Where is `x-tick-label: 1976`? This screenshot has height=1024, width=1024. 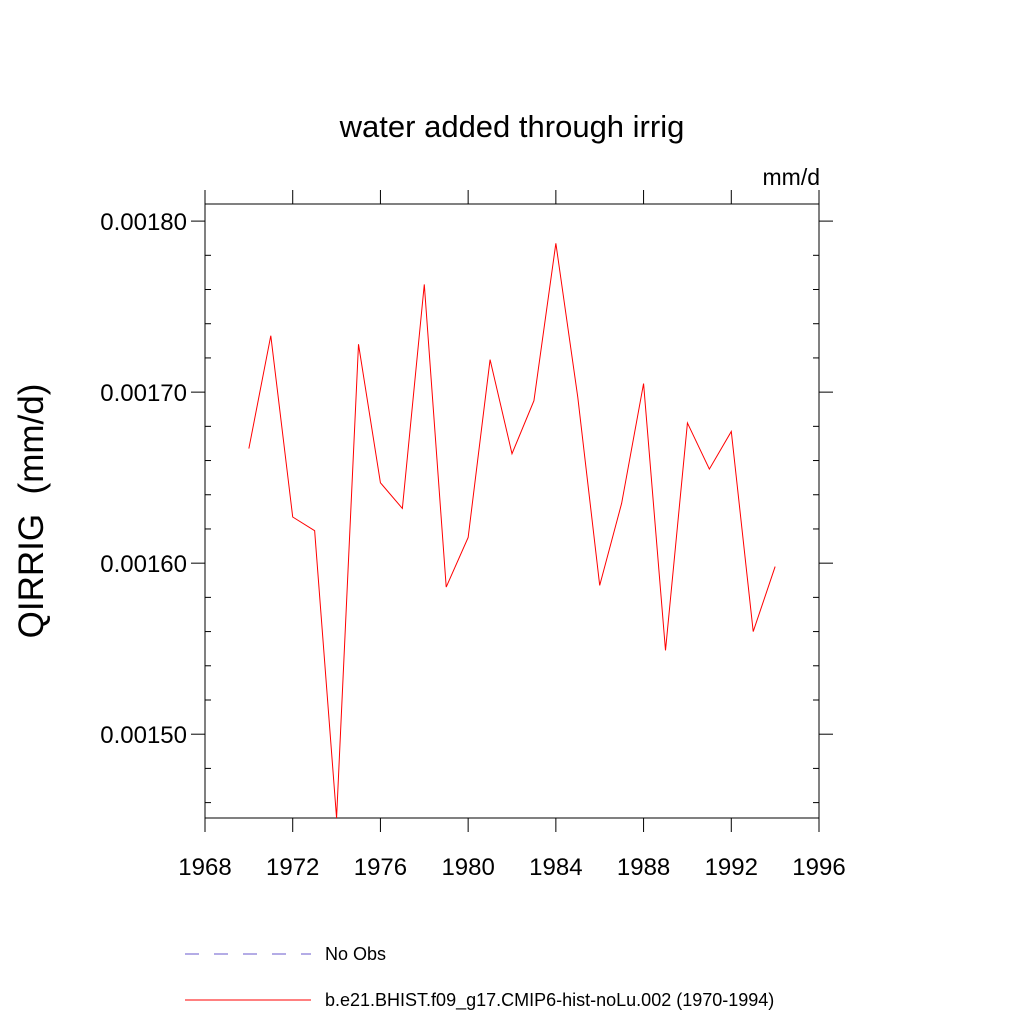
x-tick-label: 1976 is located at coordinates (380, 867).